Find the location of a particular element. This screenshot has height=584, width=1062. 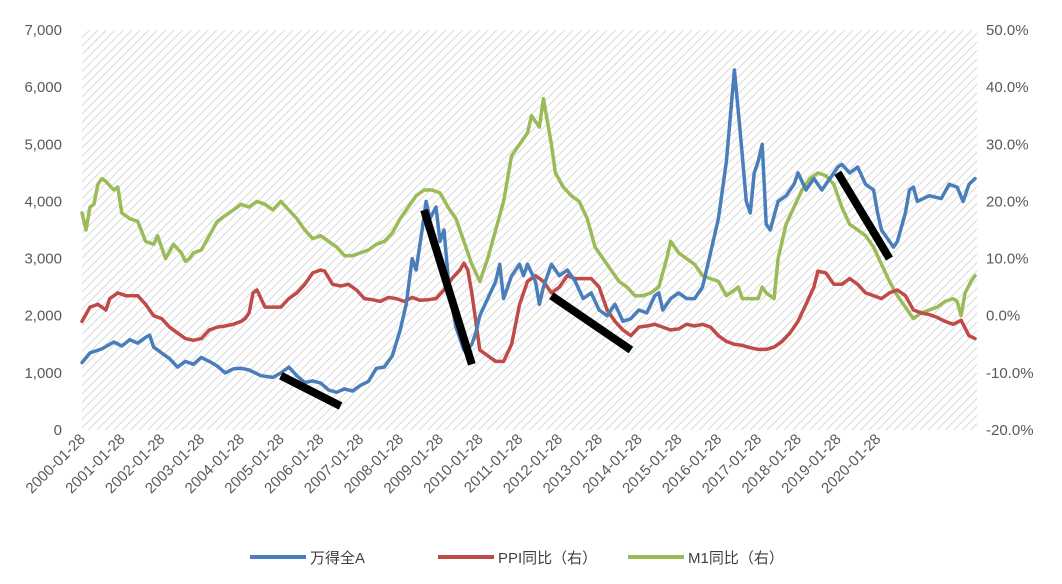

y-left-tick-label: 4,000 is located at coordinates (43, 201).